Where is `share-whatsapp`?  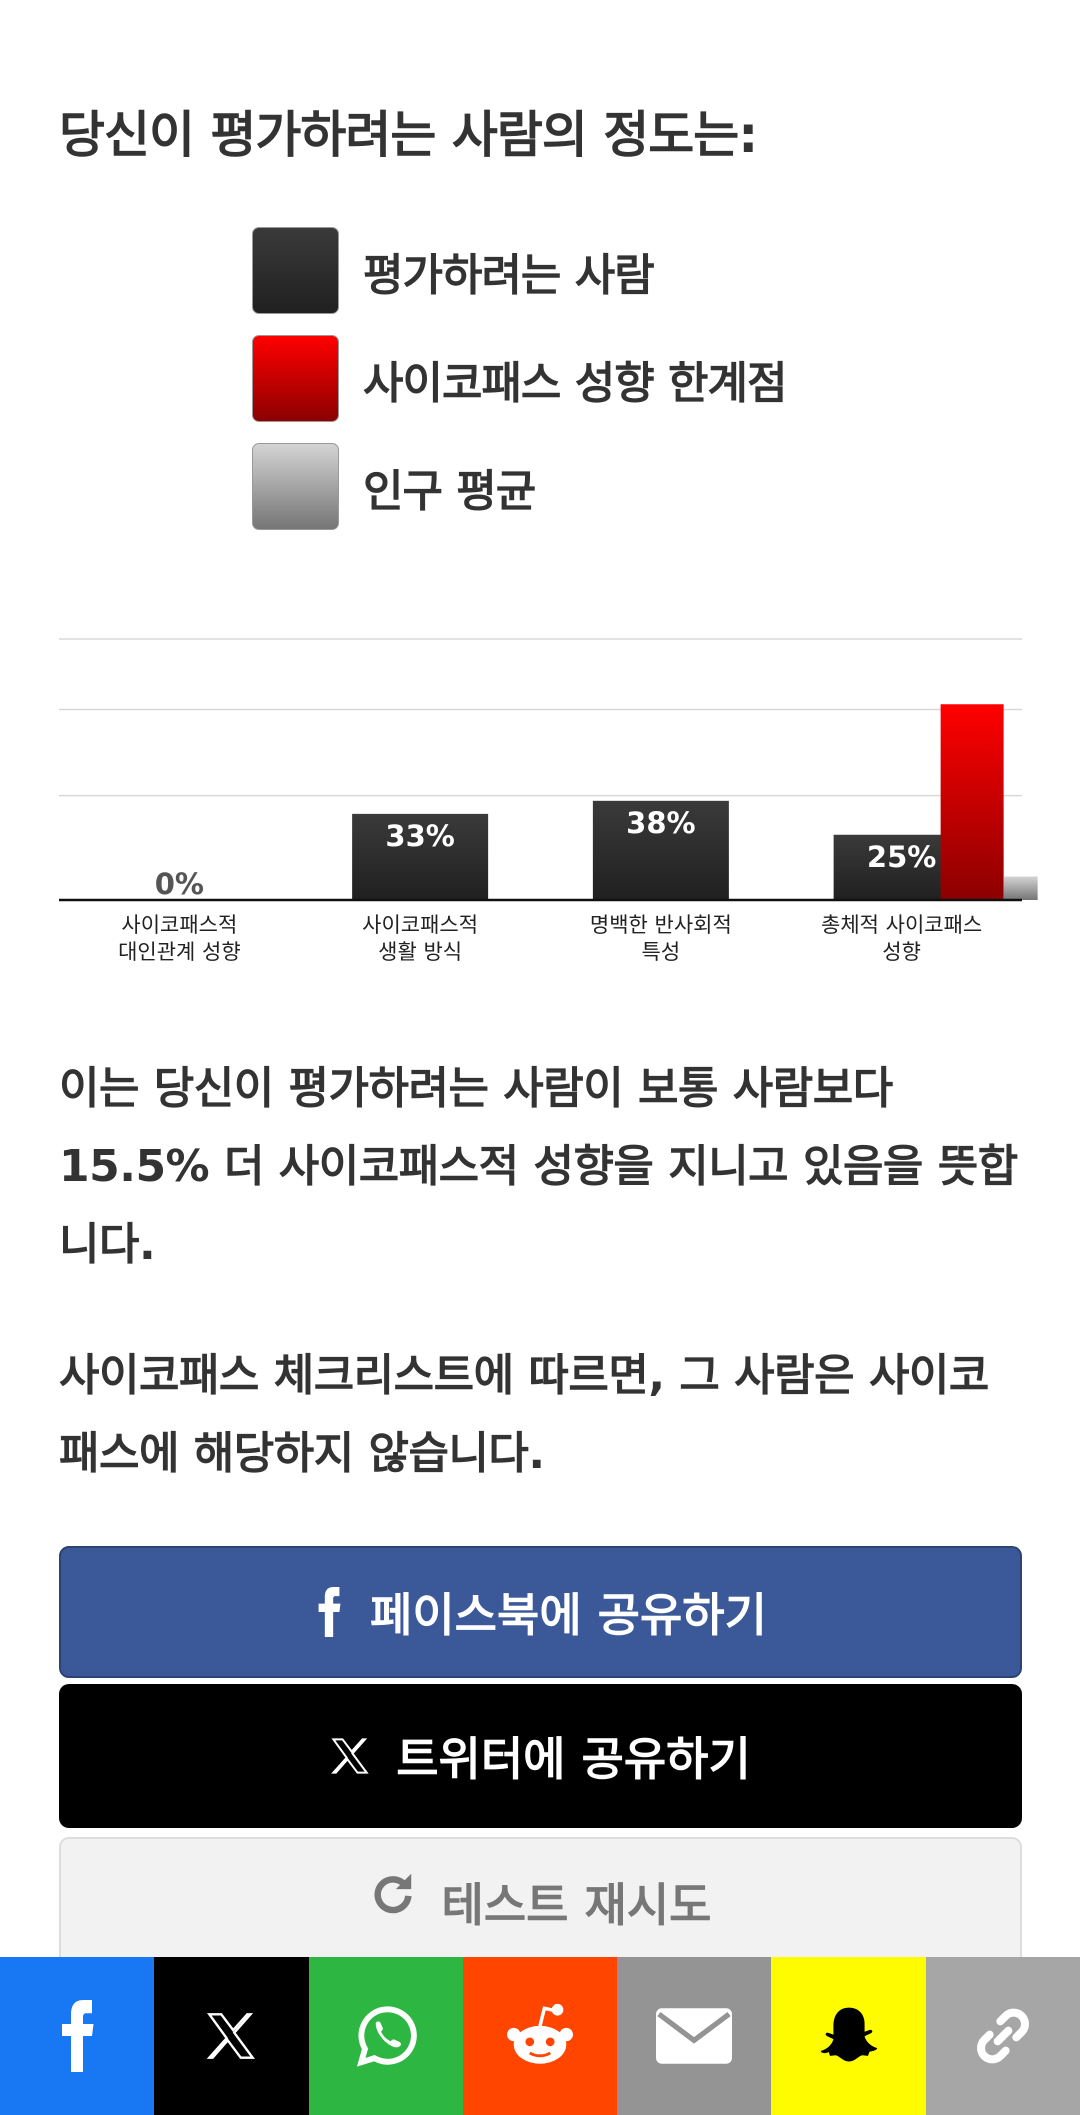
share-whatsapp is located at coordinates (385, 2036).